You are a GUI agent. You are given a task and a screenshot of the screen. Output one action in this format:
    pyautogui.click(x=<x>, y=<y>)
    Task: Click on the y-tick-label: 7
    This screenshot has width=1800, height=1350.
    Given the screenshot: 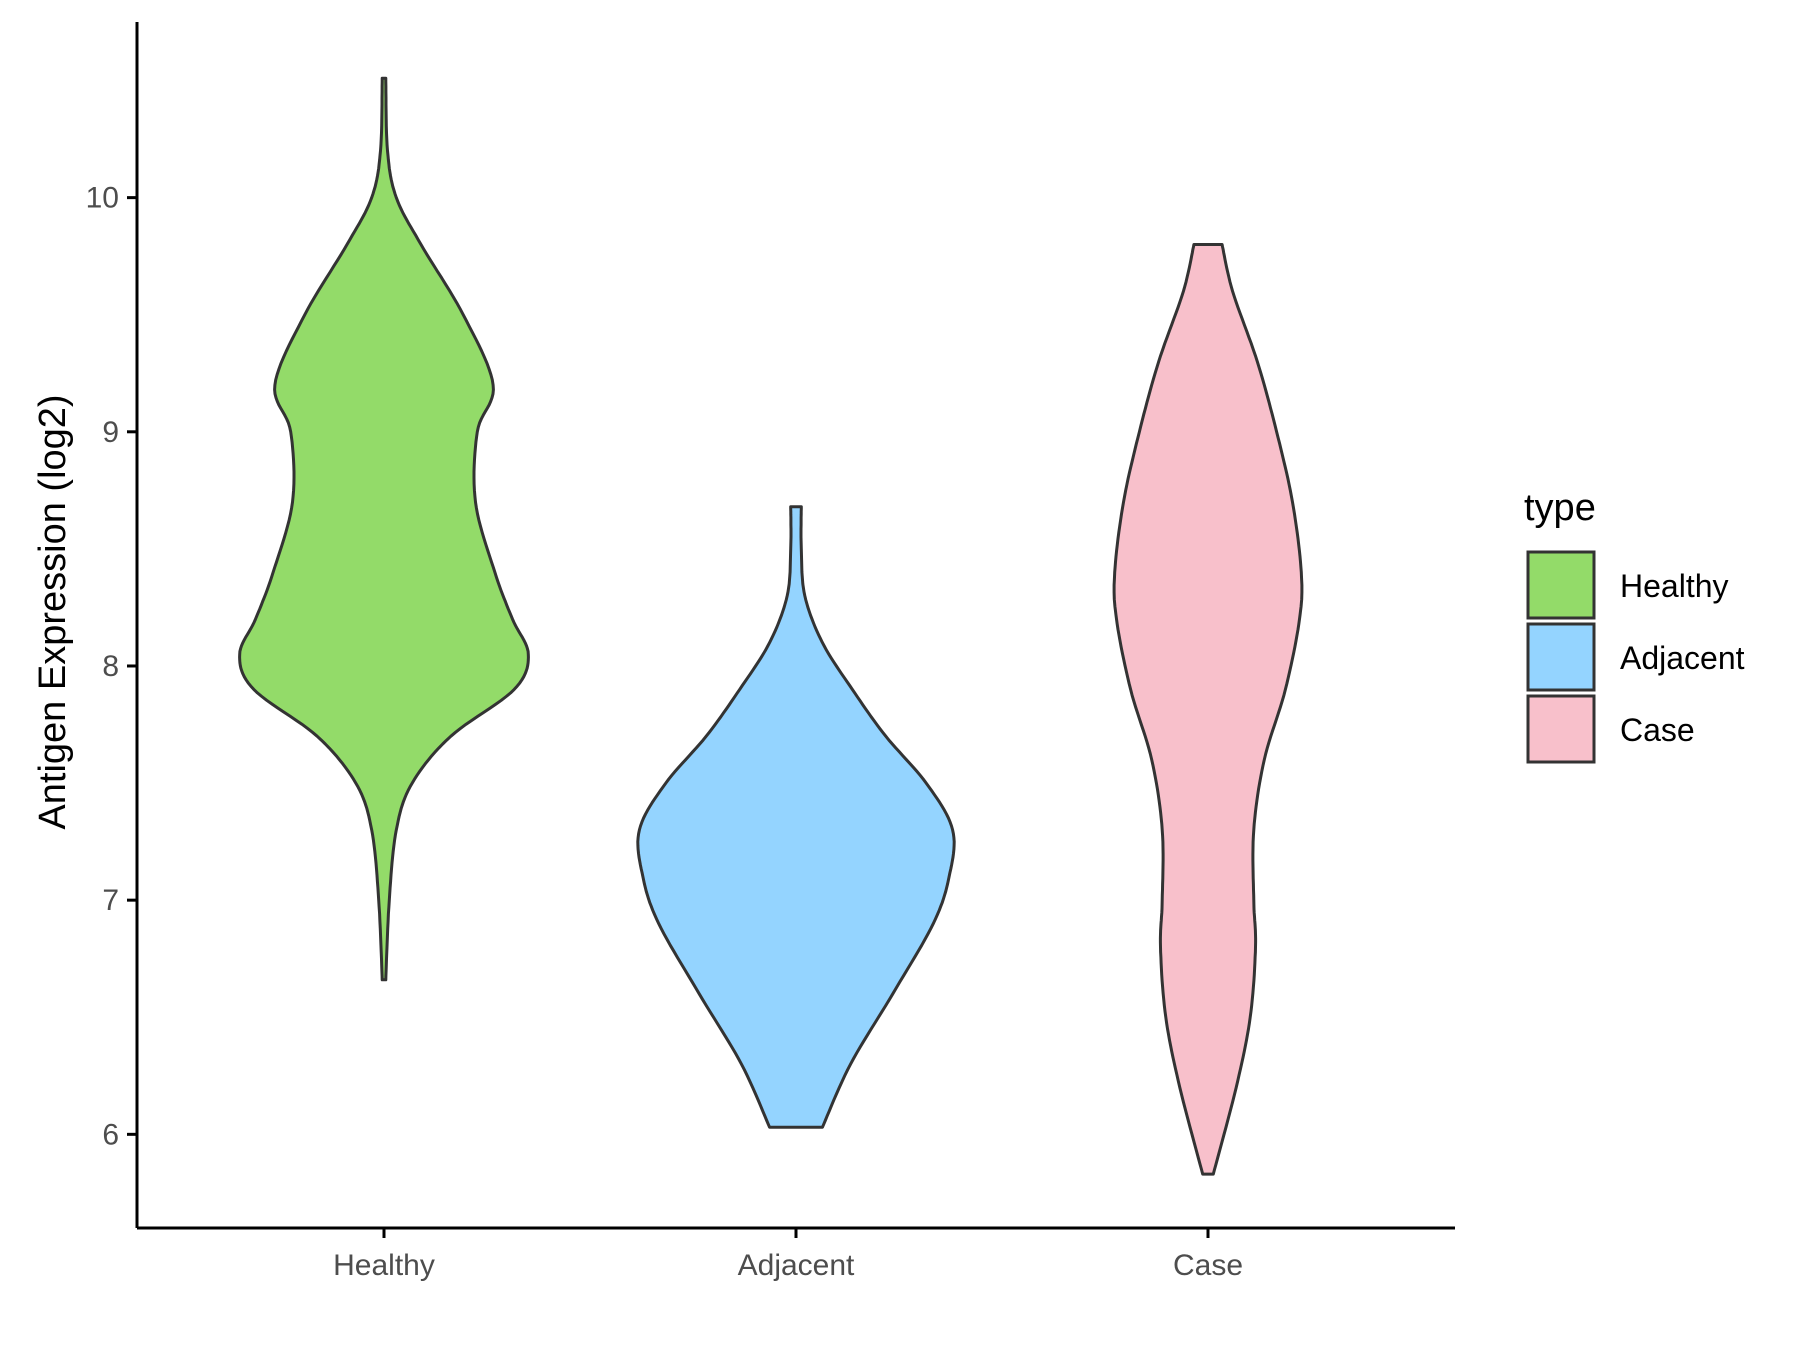 What is the action you would take?
    pyautogui.click(x=110, y=900)
    